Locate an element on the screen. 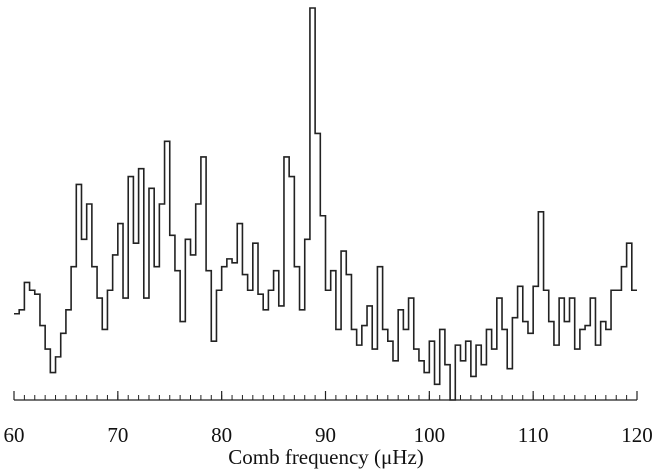  x-tick-label: 60 is located at coordinates (14, 435).